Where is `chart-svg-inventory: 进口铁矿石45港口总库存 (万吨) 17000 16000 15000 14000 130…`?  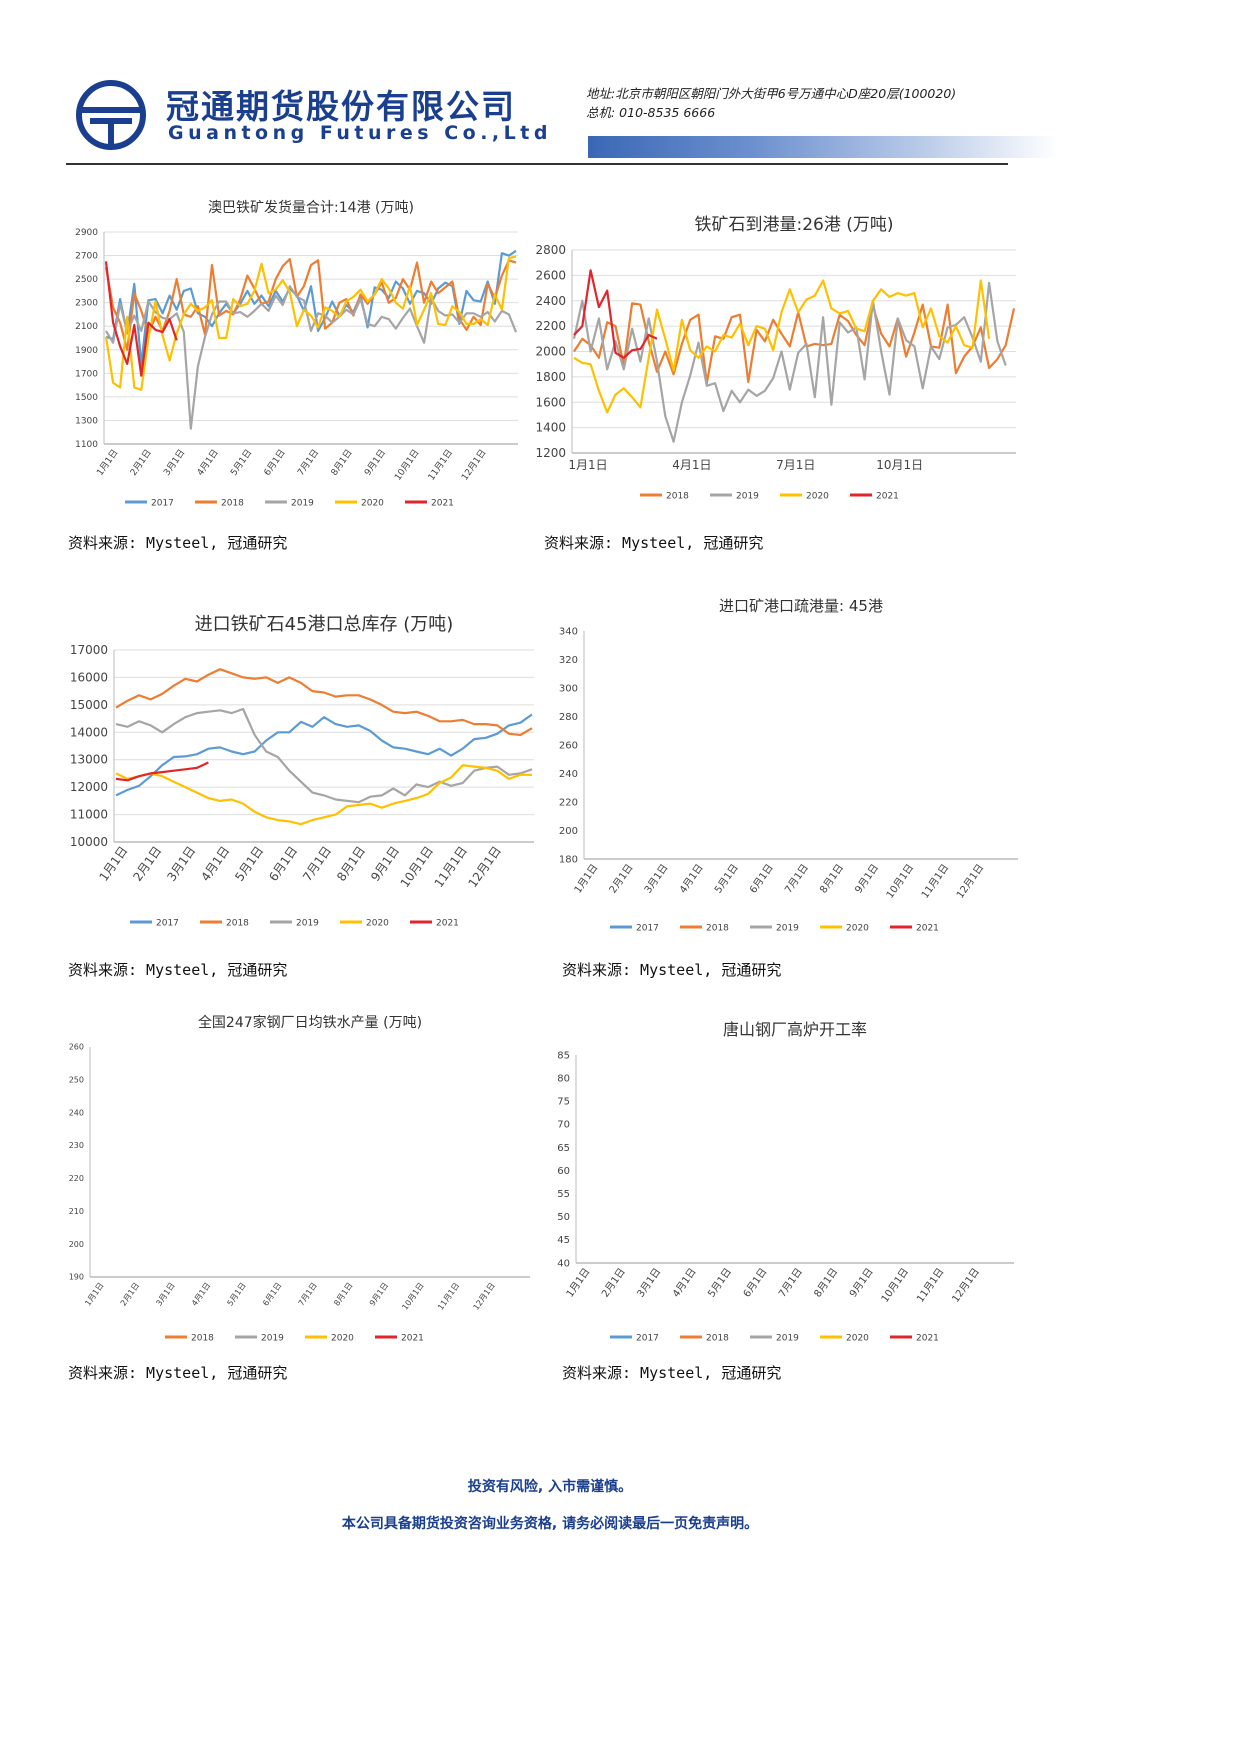
chart-svg-inventory: 进口铁矿石45港口总库存 (万吨) 17000 16000 15000 14000 130… is located at coordinates (302, 771).